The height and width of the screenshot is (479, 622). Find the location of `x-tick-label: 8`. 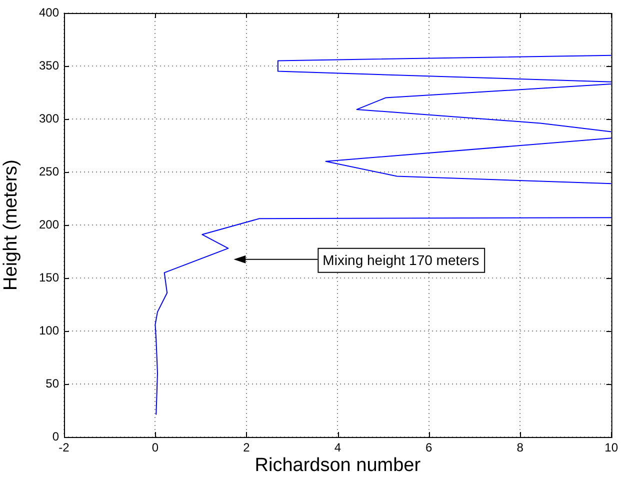

x-tick-label: 8 is located at coordinates (520, 447).